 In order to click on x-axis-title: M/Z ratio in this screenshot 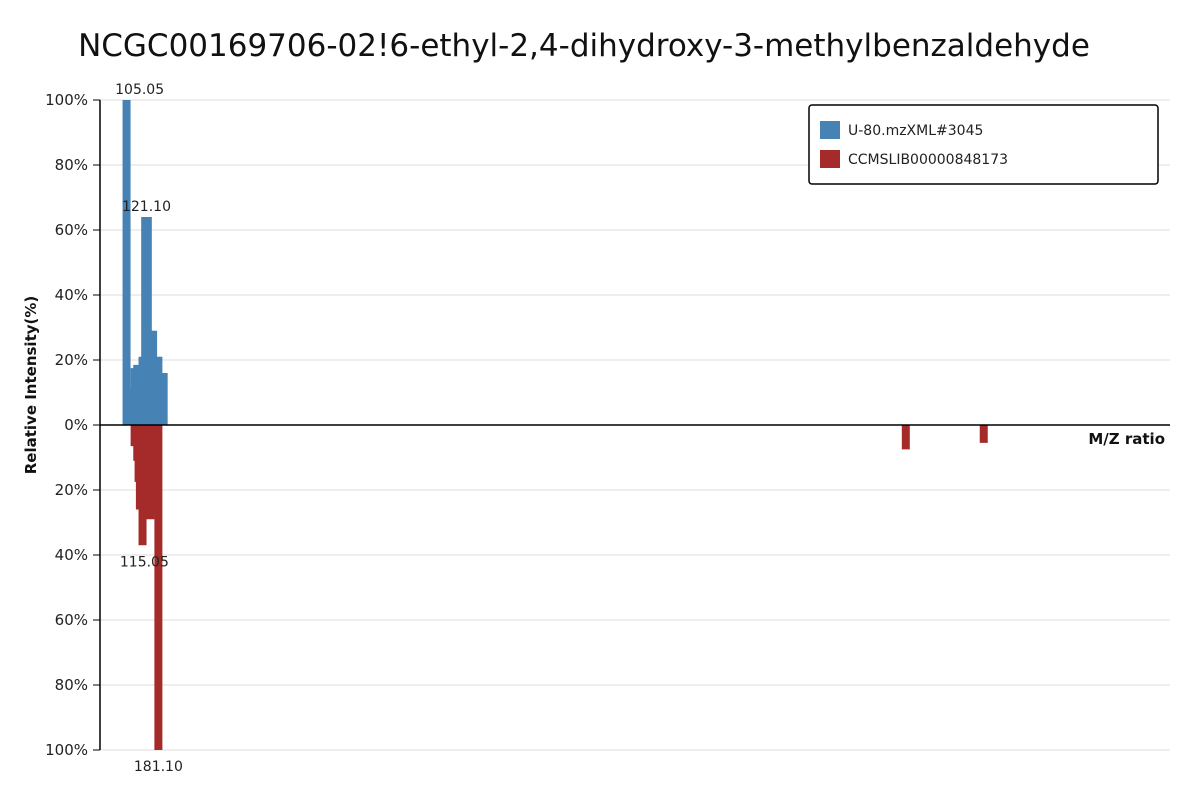, I will do `click(1126, 439)`.